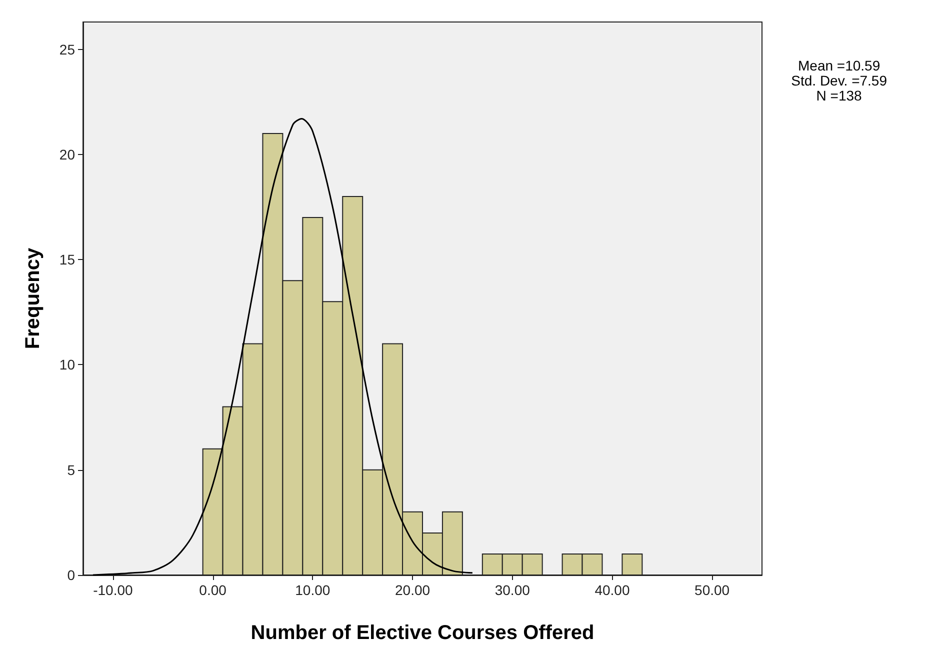 The width and height of the screenshot is (927, 656). What do you see at coordinates (412, 590) in the screenshot?
I see `x-tick-label: 20.00` at bounding box center [412, 590].